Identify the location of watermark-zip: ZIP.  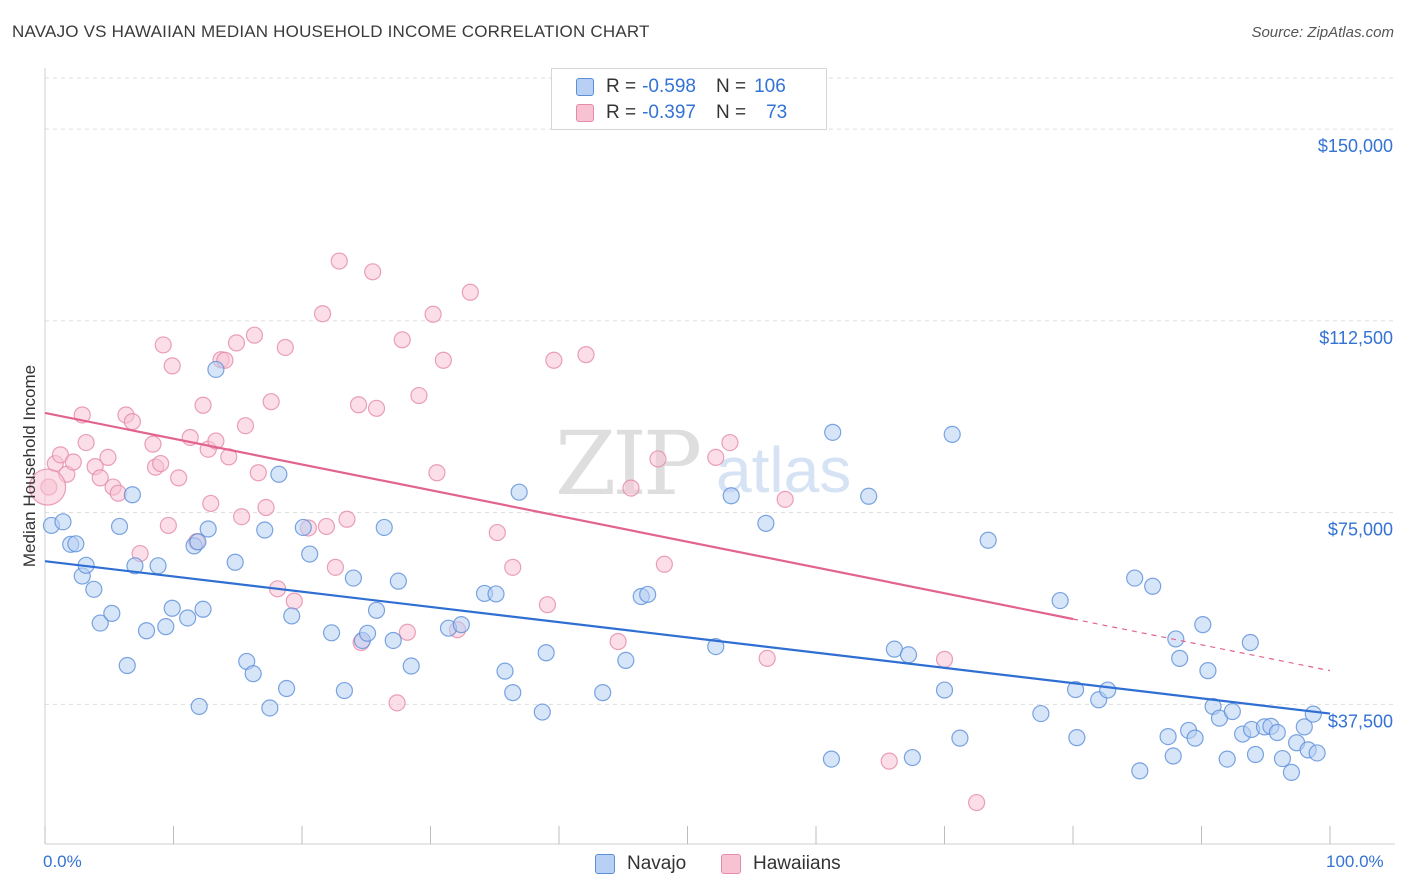
(627, 463).